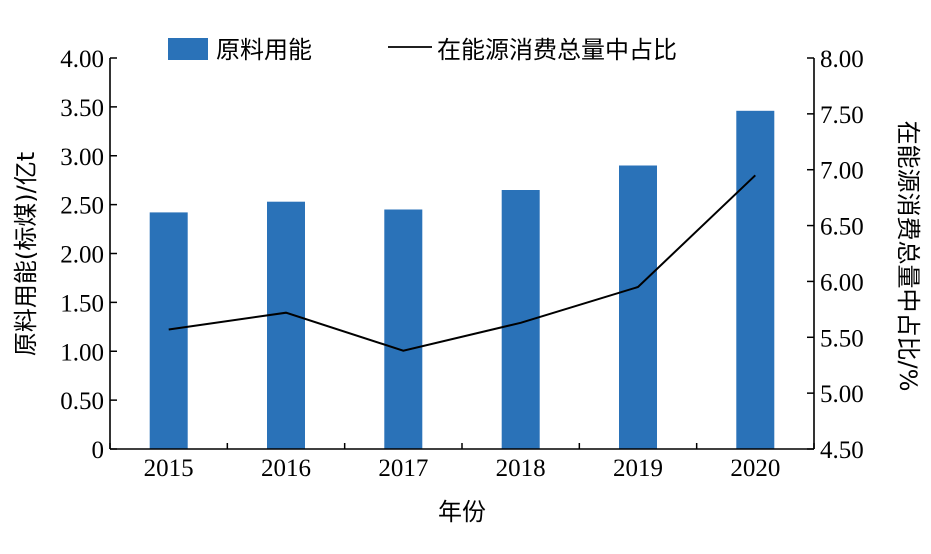  I want to click on bar-2016, so click(286, 325).